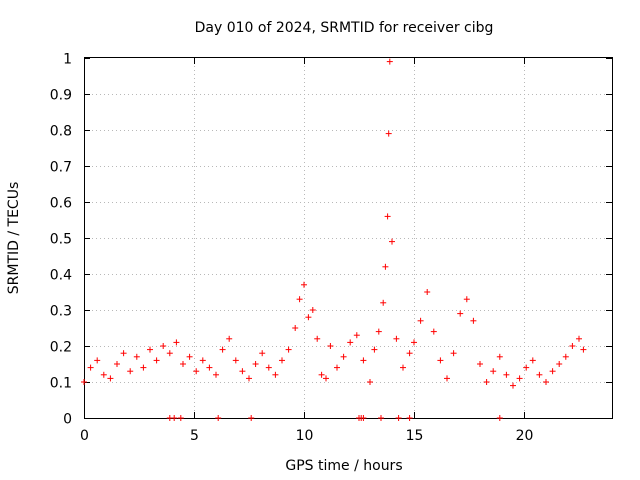 The height and width of the screenshot is (480, 640). What do you see at coordinates (61, 96) in the screenshot?
I see `y-tick-label: 0.9` at bounding box center [61, 96].